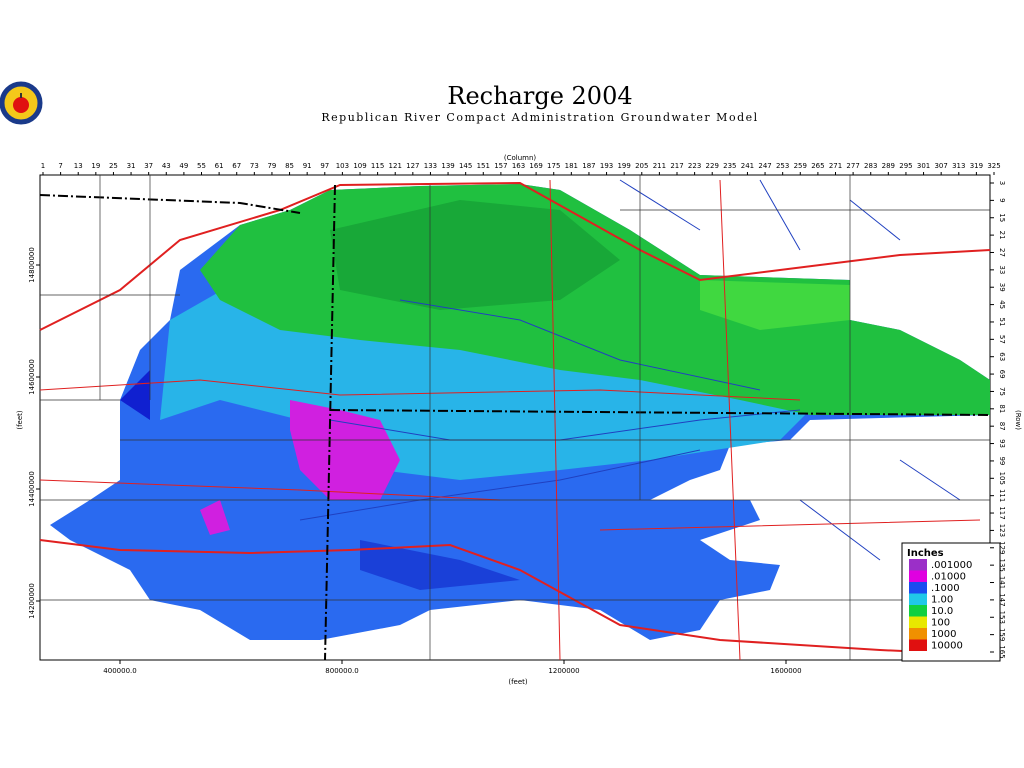 The width and height of the screenshot is (1024, 768). Describe the element at coordinates (119, 671) in the screenshot. I see `x-feet-tick-label: 400000.0` at that location.